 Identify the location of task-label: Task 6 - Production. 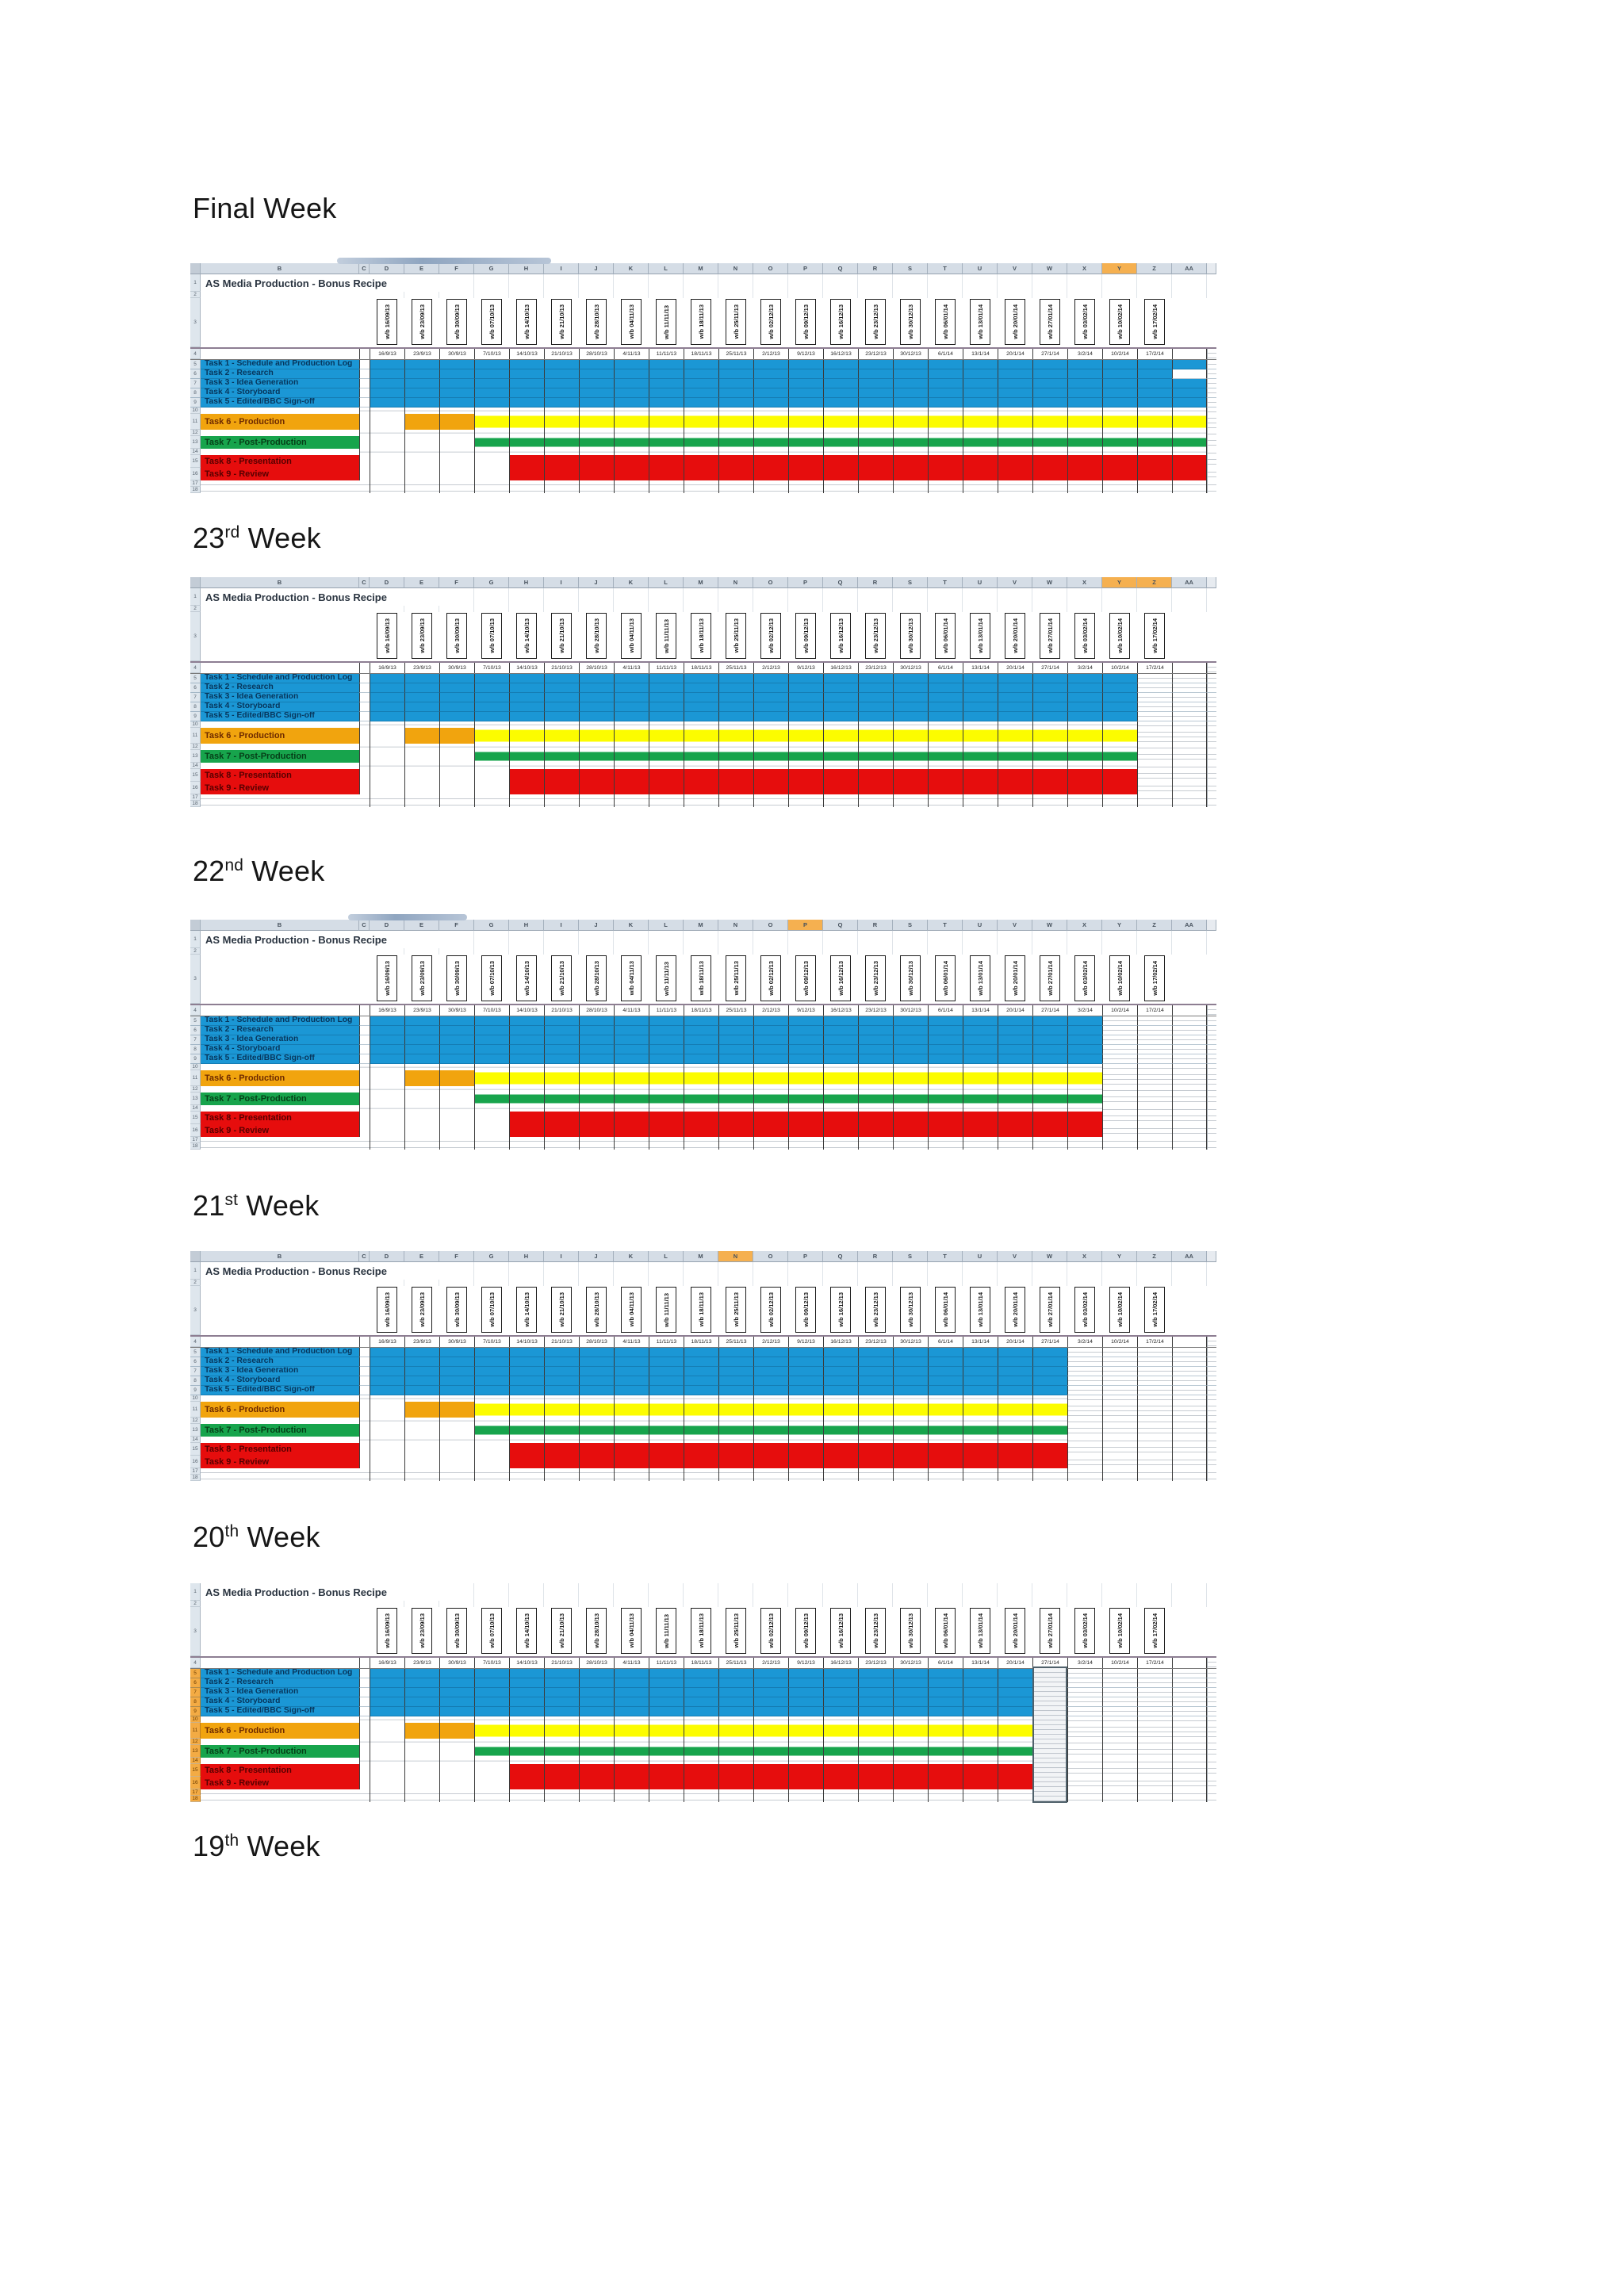
(280, 1078).